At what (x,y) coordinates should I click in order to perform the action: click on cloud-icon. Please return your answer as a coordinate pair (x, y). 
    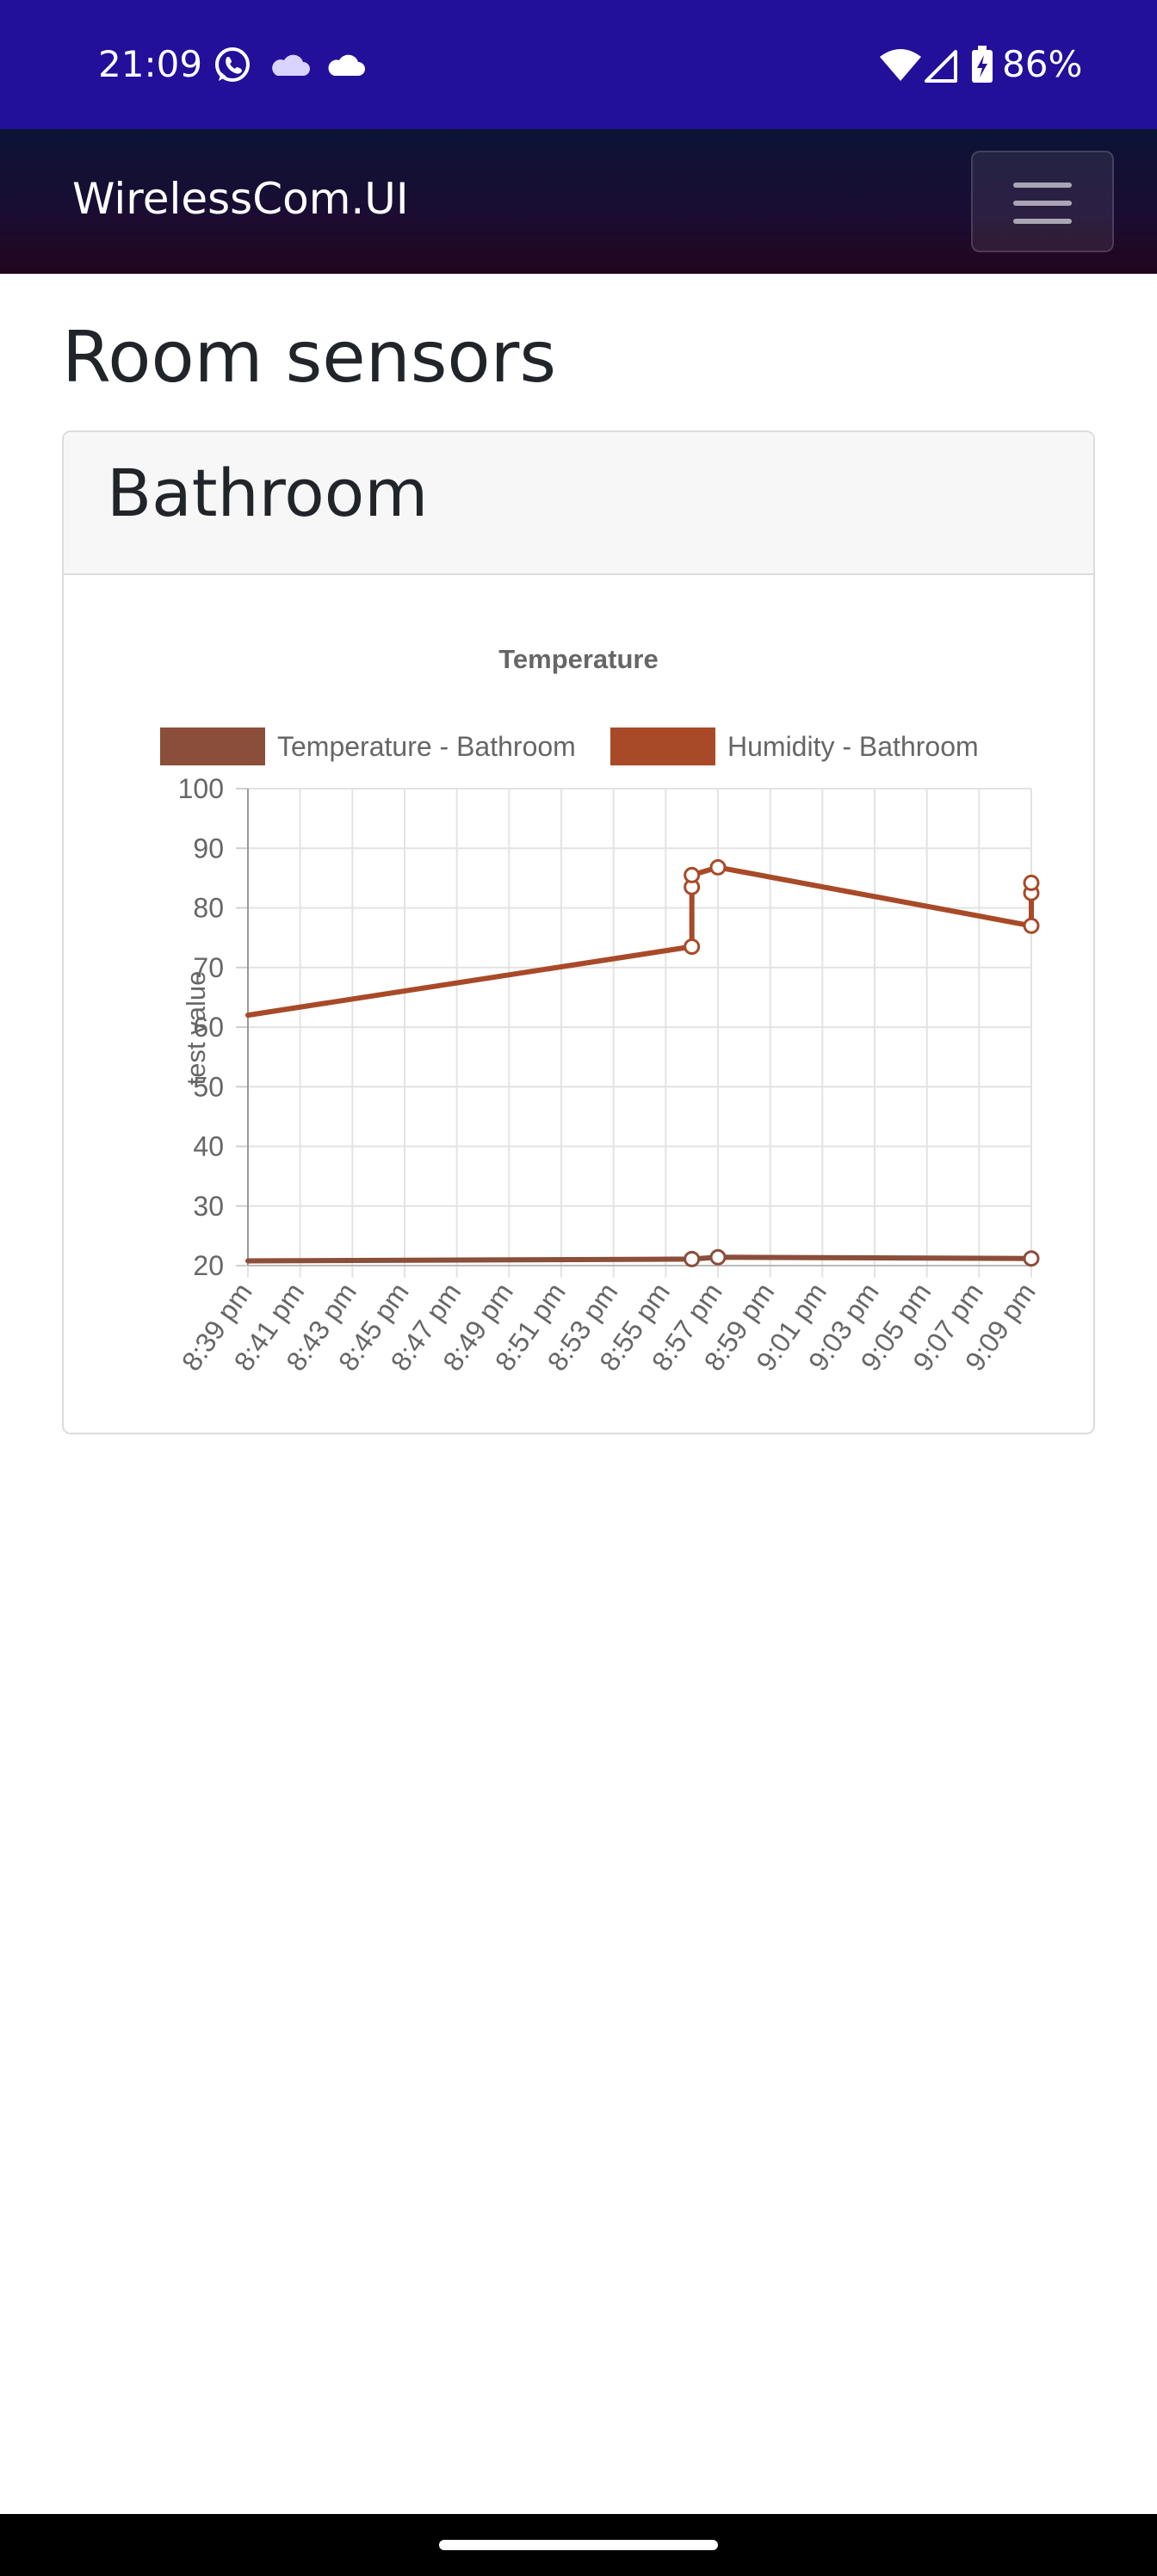
    Looking at the image, I should click on (346, 65).